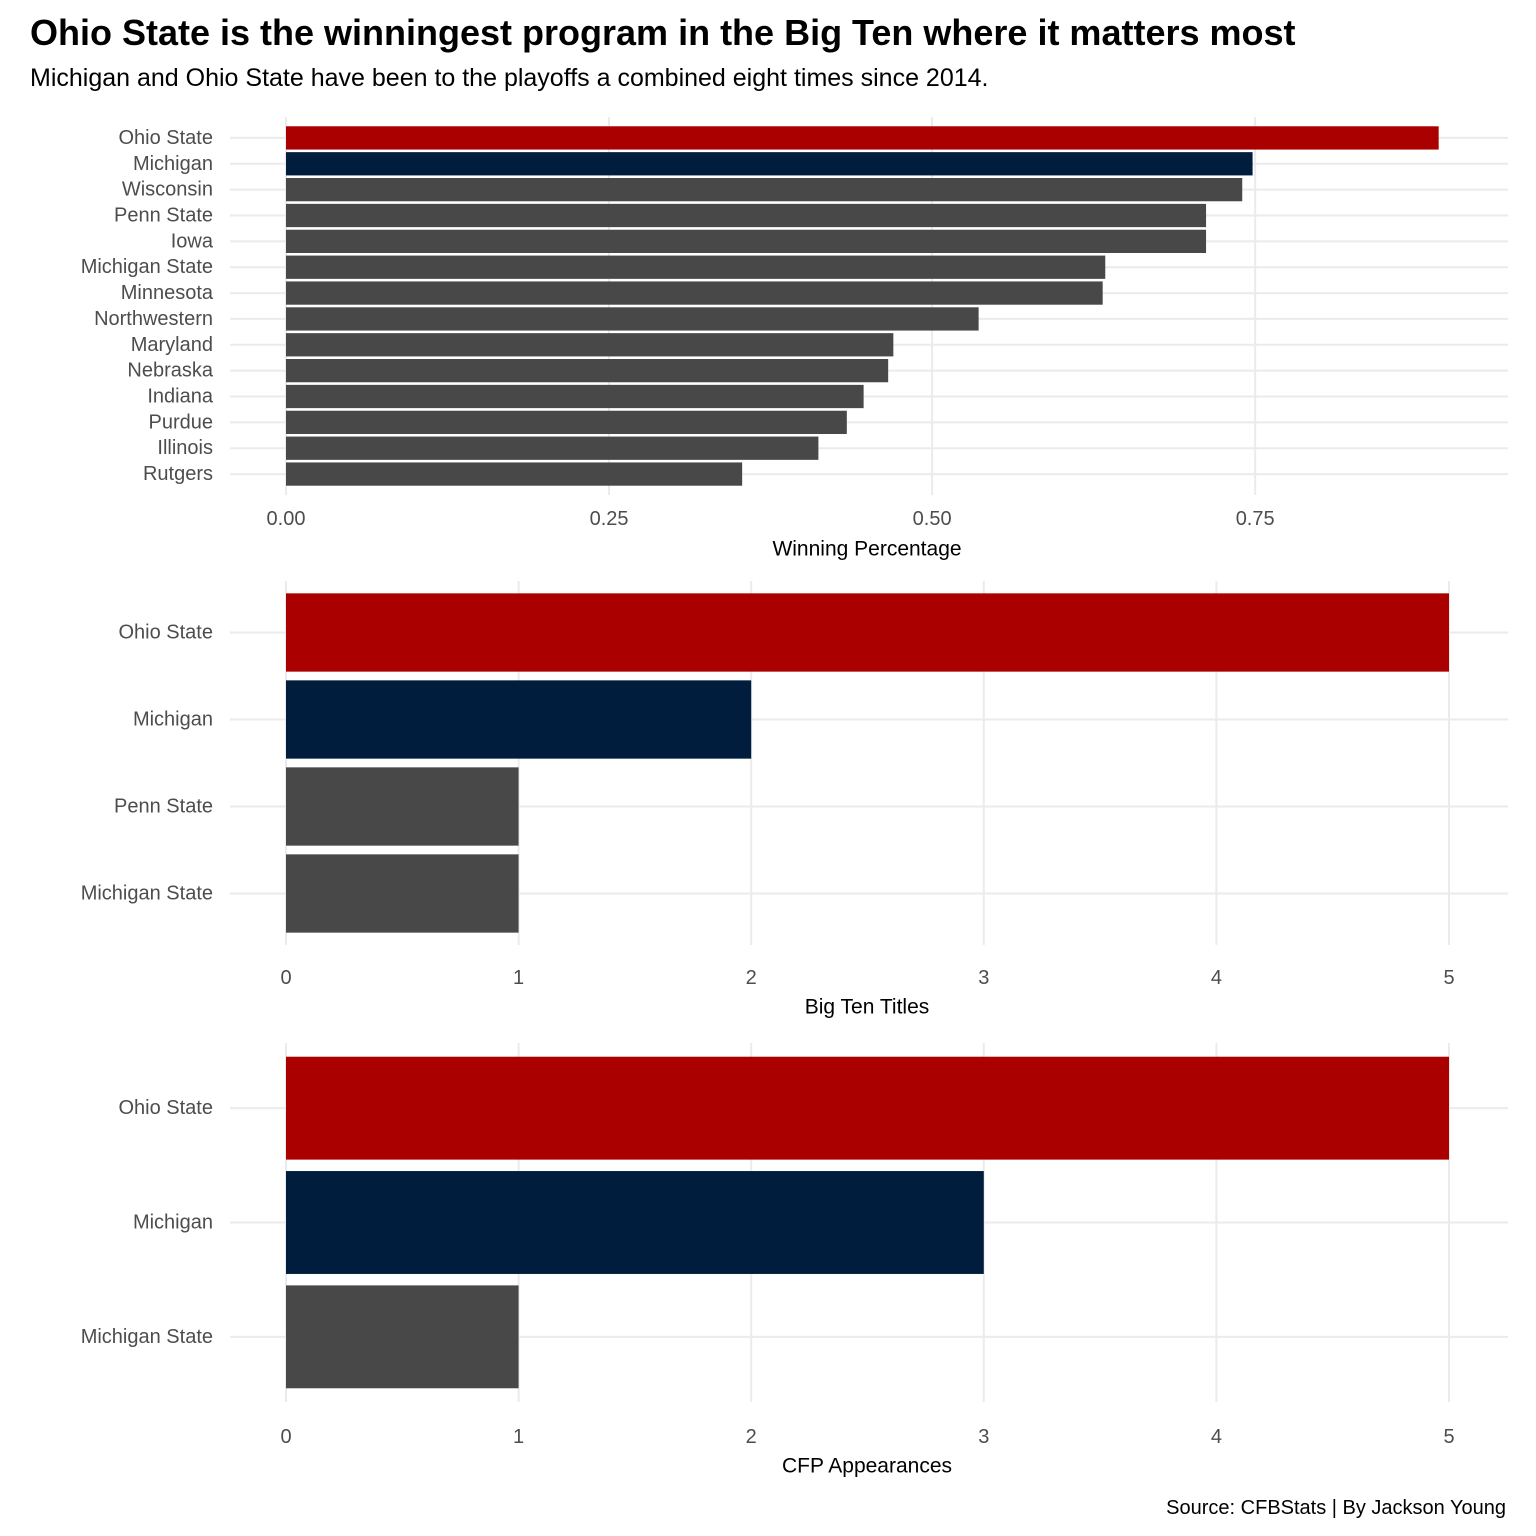  What do you see at coordinates (153, 319) in the screenshot?
I see `y-label-northwestern: Northwestern` at bounding box center [153, 319].